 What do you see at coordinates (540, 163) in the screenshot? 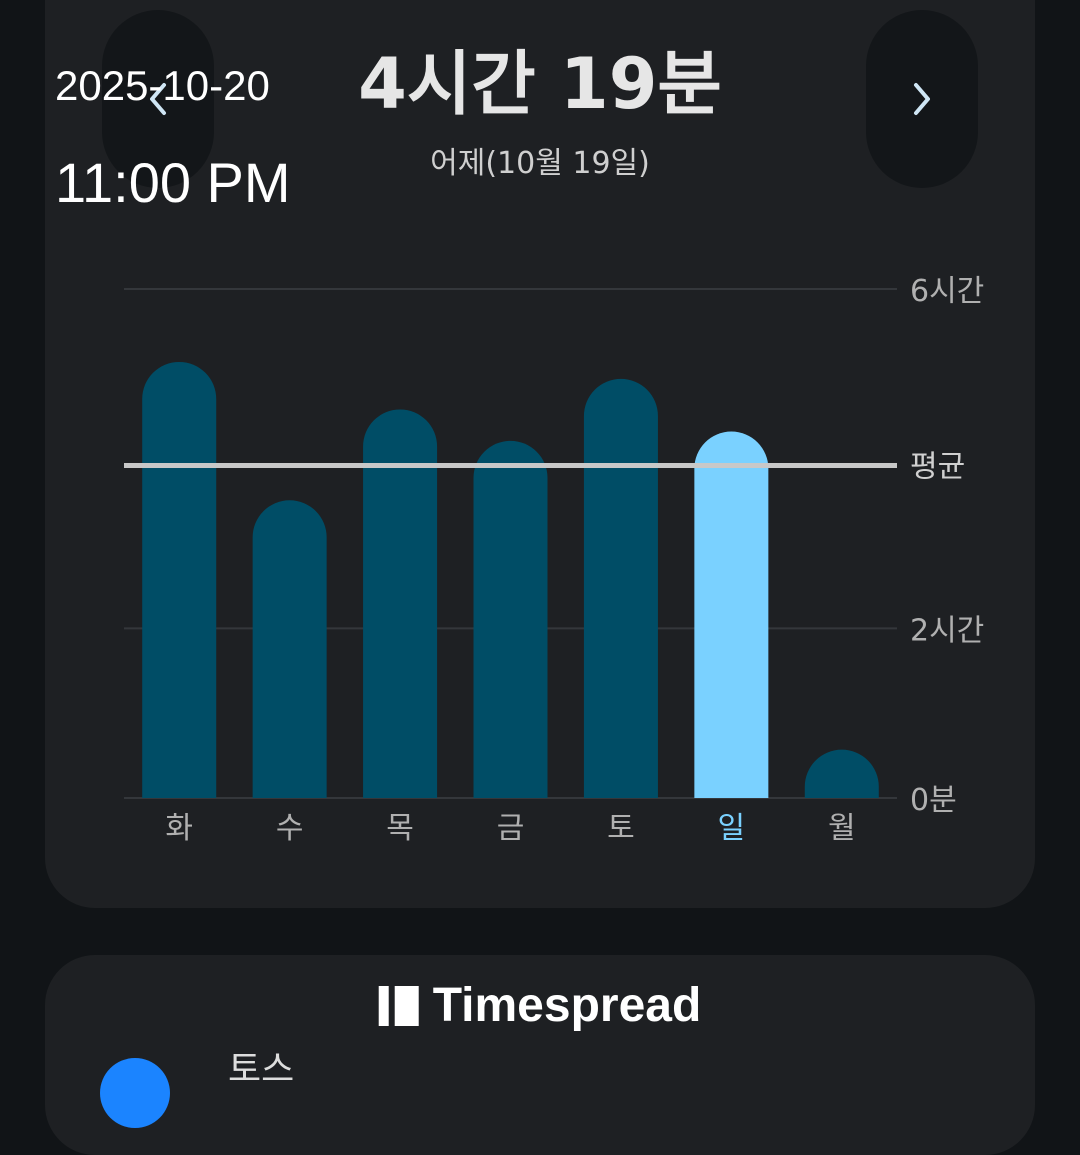
I see `date-label: 어제(10월 19일)` at bounding box center [540, 163].